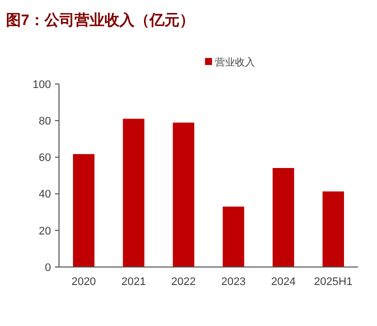 The height and width of the screenshot is (326, 377). I want to click on x-tick-label: 2022, so click(183, 282).